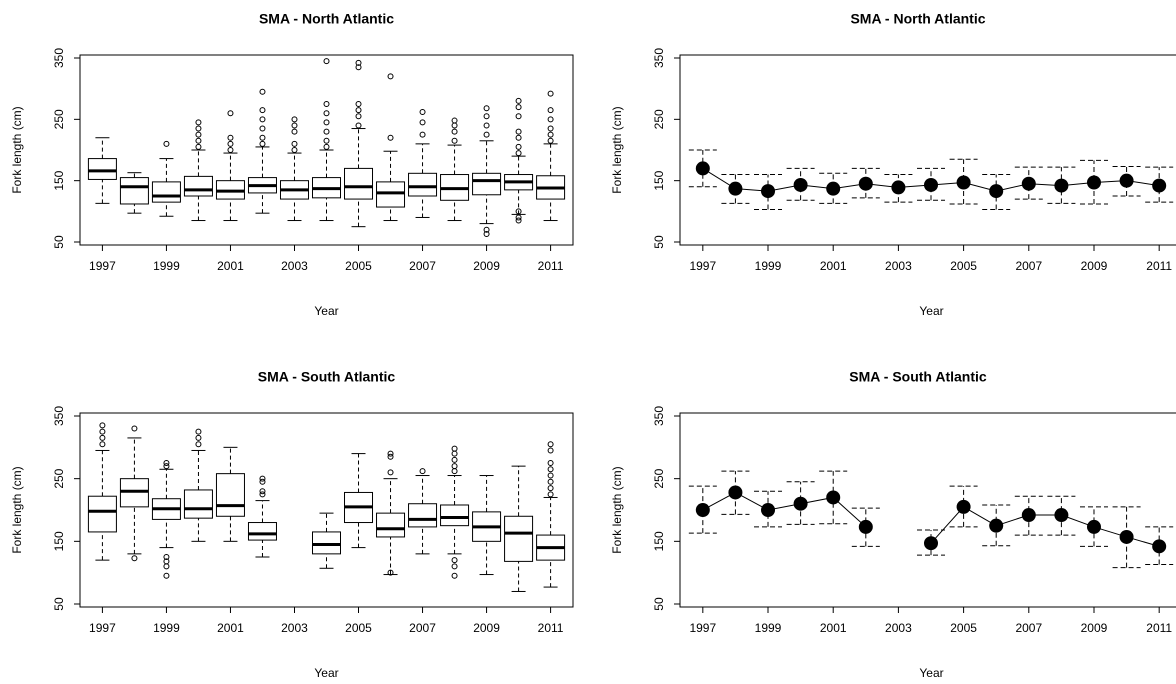 The width and height of the screenshot is (1176, 684). What do you see at coordinates (358, 266) in the screenshot?
I see `x-tick-label: 2005` at bounding box center [358, 266].